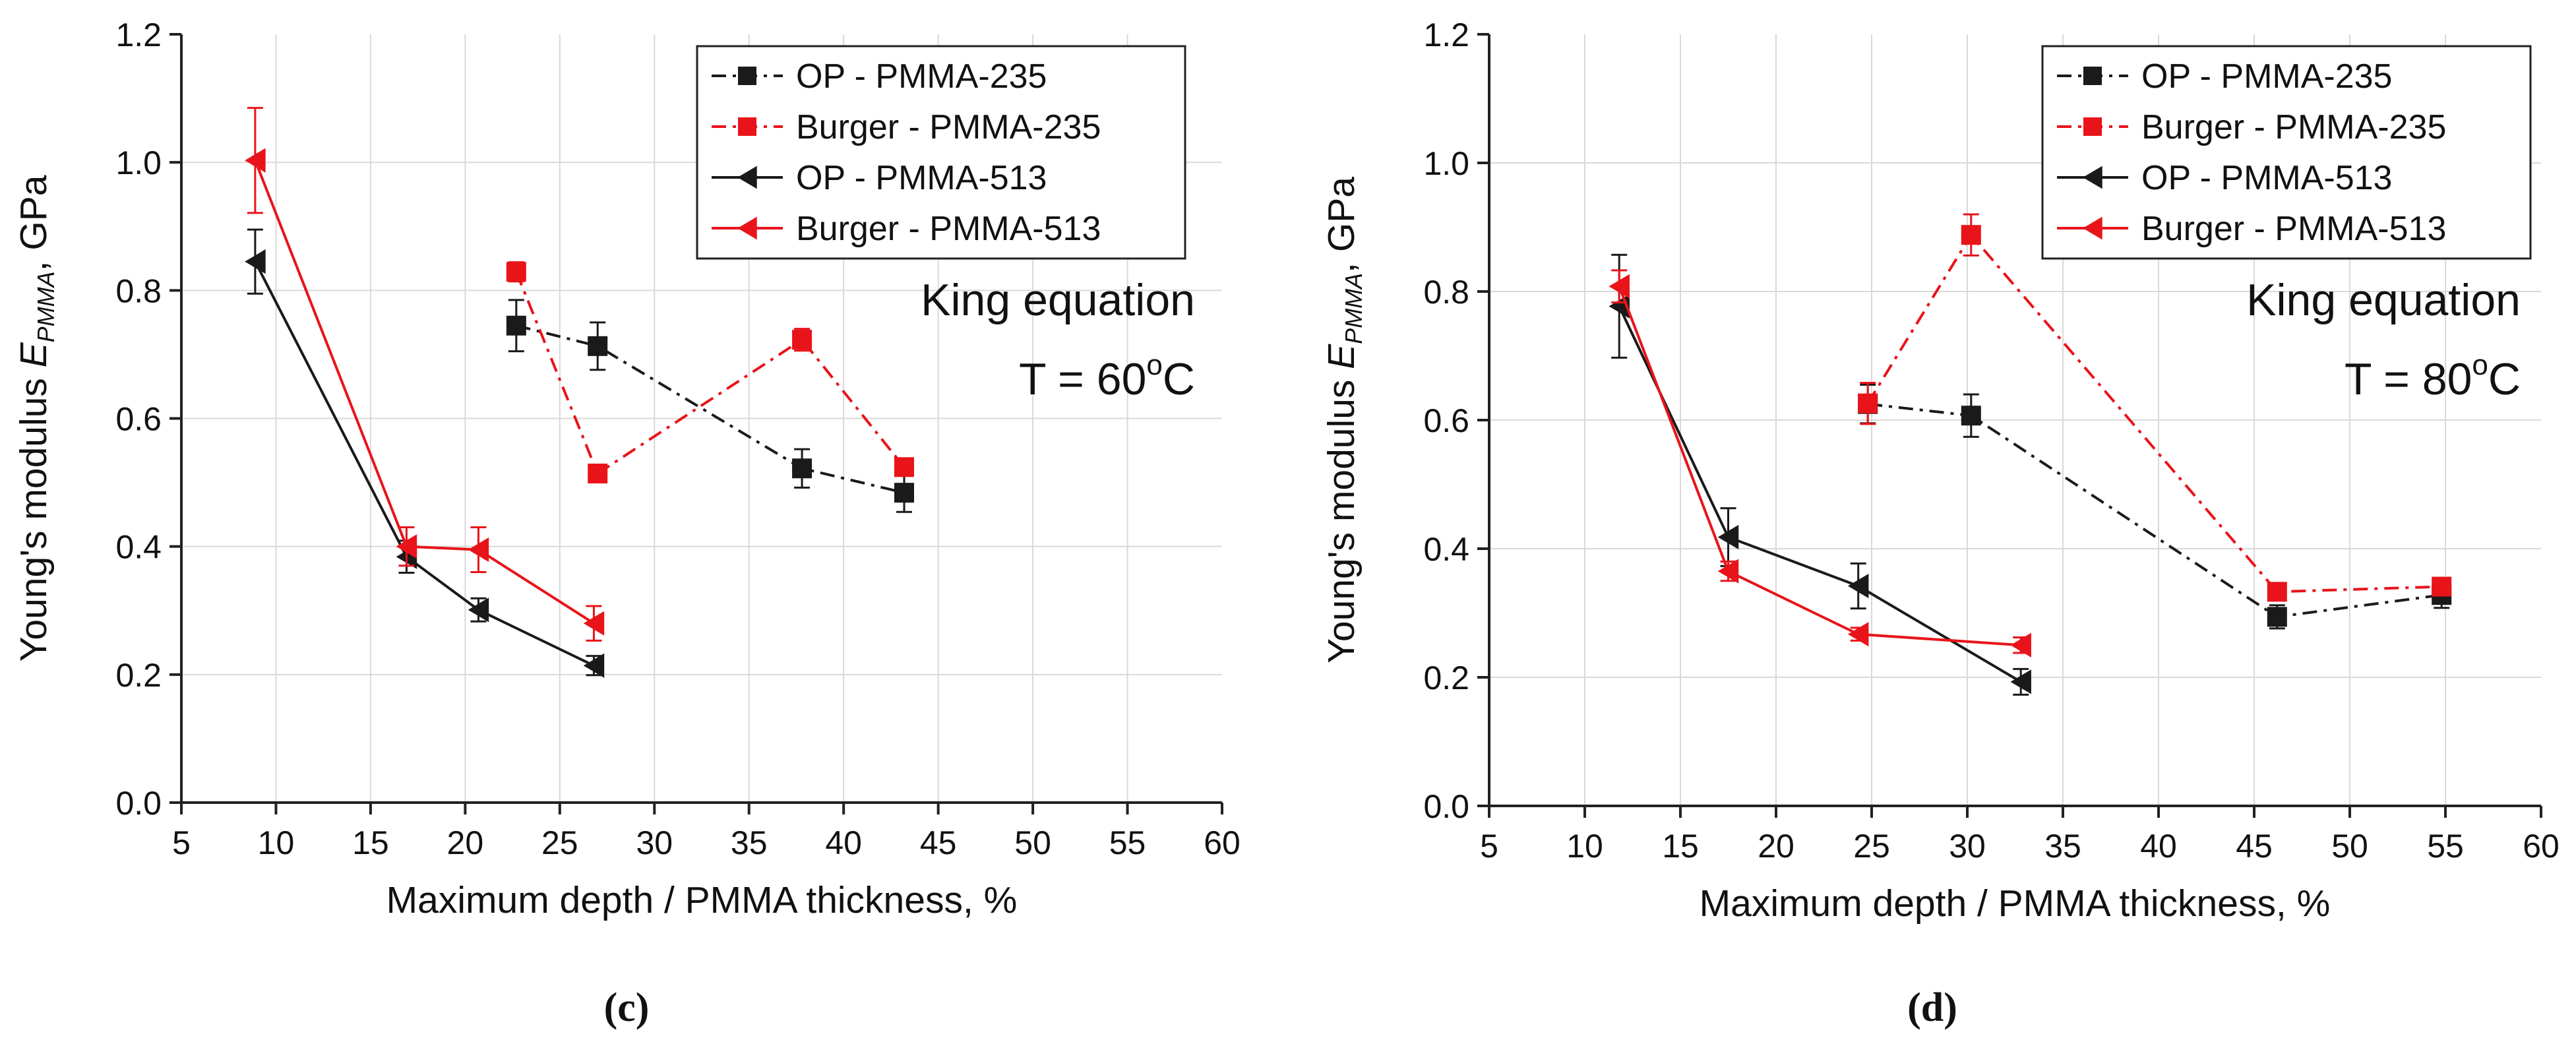  Describe the element at coordinates (2408, 379) in the screenshot. I see `annotation-temperature-value: T = 80` at that location.